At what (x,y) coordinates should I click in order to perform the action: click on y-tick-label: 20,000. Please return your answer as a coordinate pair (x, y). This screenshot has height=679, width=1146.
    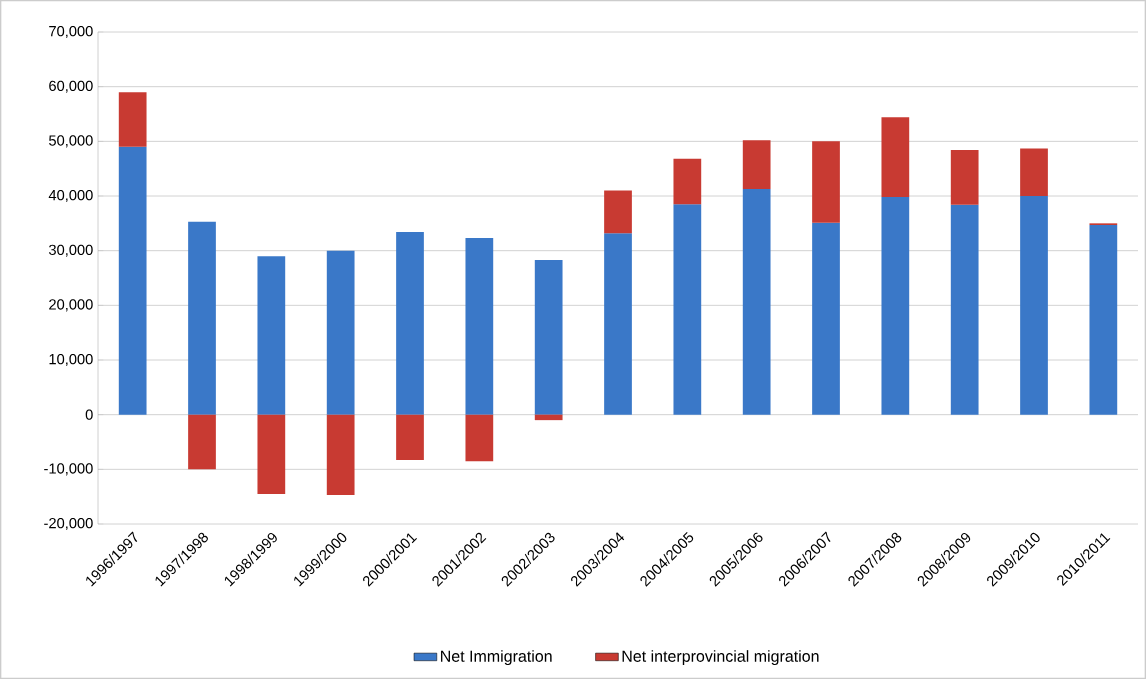
    Looking at the image, I should click on (71, 305).